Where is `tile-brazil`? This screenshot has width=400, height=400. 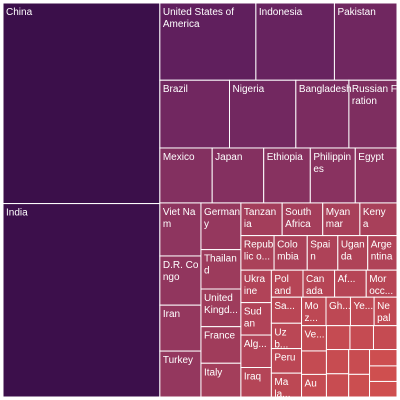 tile-brazil is located at coordinates (195, 114).